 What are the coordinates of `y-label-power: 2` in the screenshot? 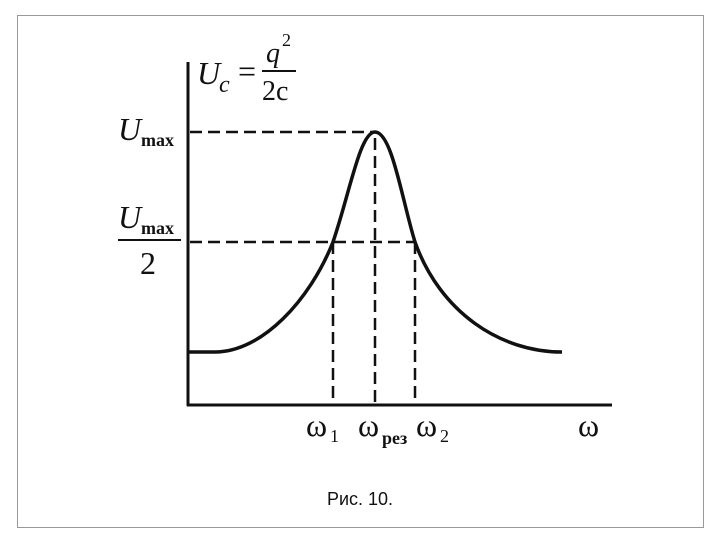 It's located at (286, 40).